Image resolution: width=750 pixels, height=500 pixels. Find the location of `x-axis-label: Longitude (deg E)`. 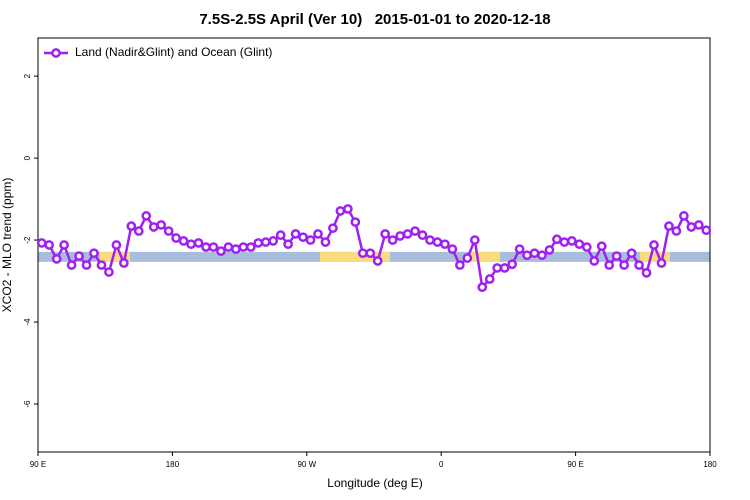

x-axis-label: Longitude (deg E) is located at coordinates (374, 483).